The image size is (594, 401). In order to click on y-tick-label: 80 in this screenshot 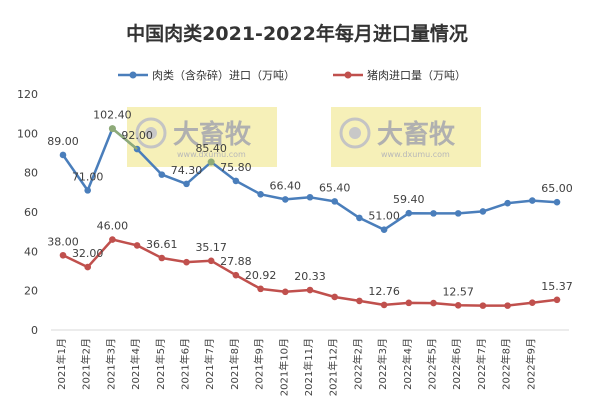, I will do `click(31, 173)`.